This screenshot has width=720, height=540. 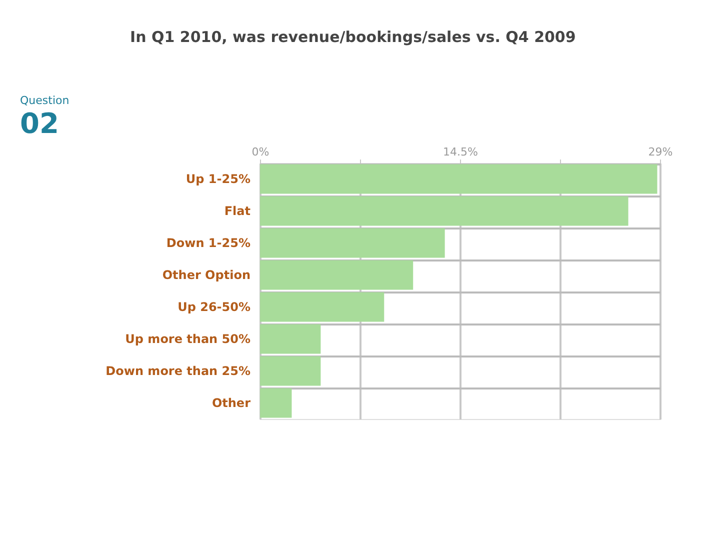 What do you see at coordinates (178, 371) in the screenshot?
I see `y-tick-label: Down more than 25%` at bounding box center [178, 371].